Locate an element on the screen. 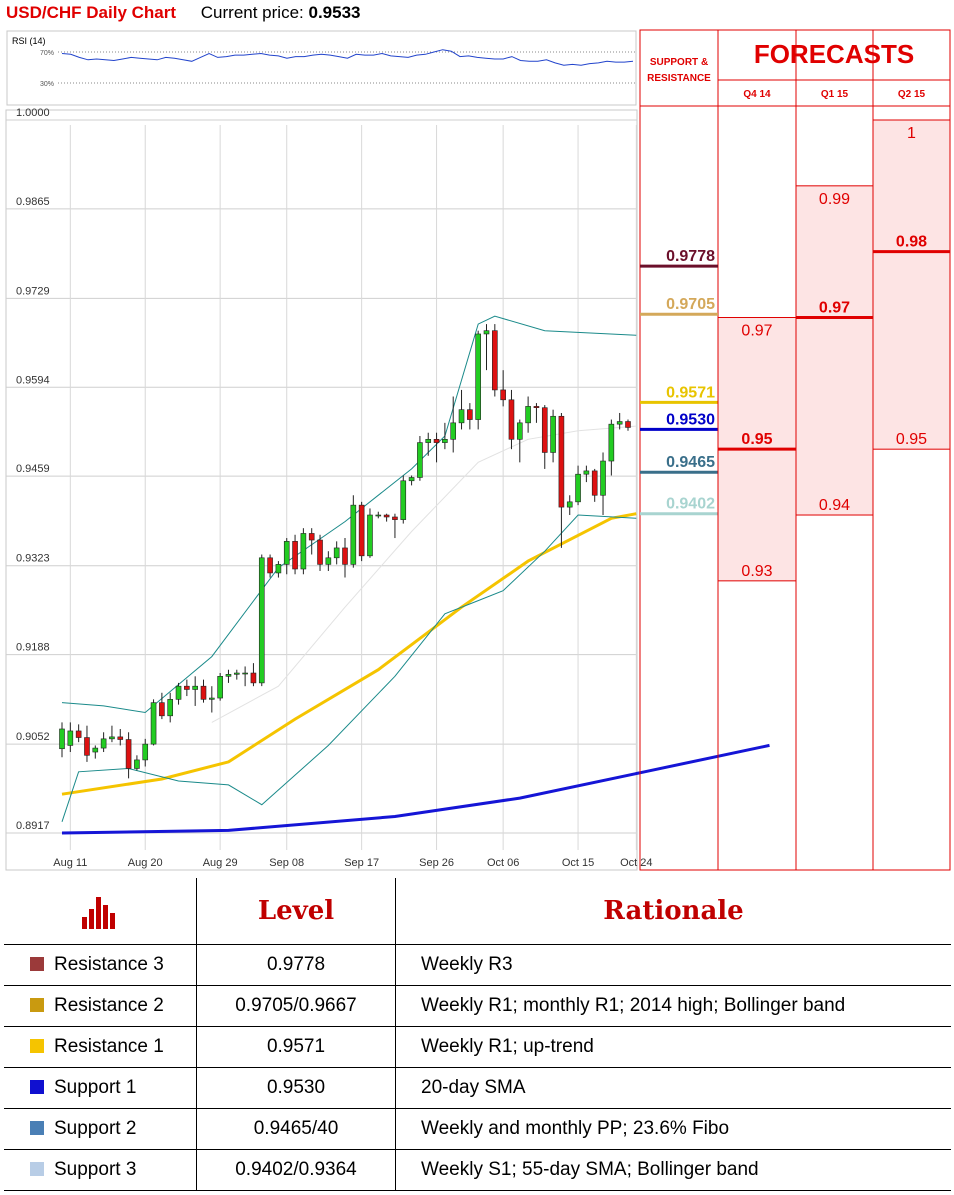  forecast-high-q2: 1 is located at coordinates (911, 133).